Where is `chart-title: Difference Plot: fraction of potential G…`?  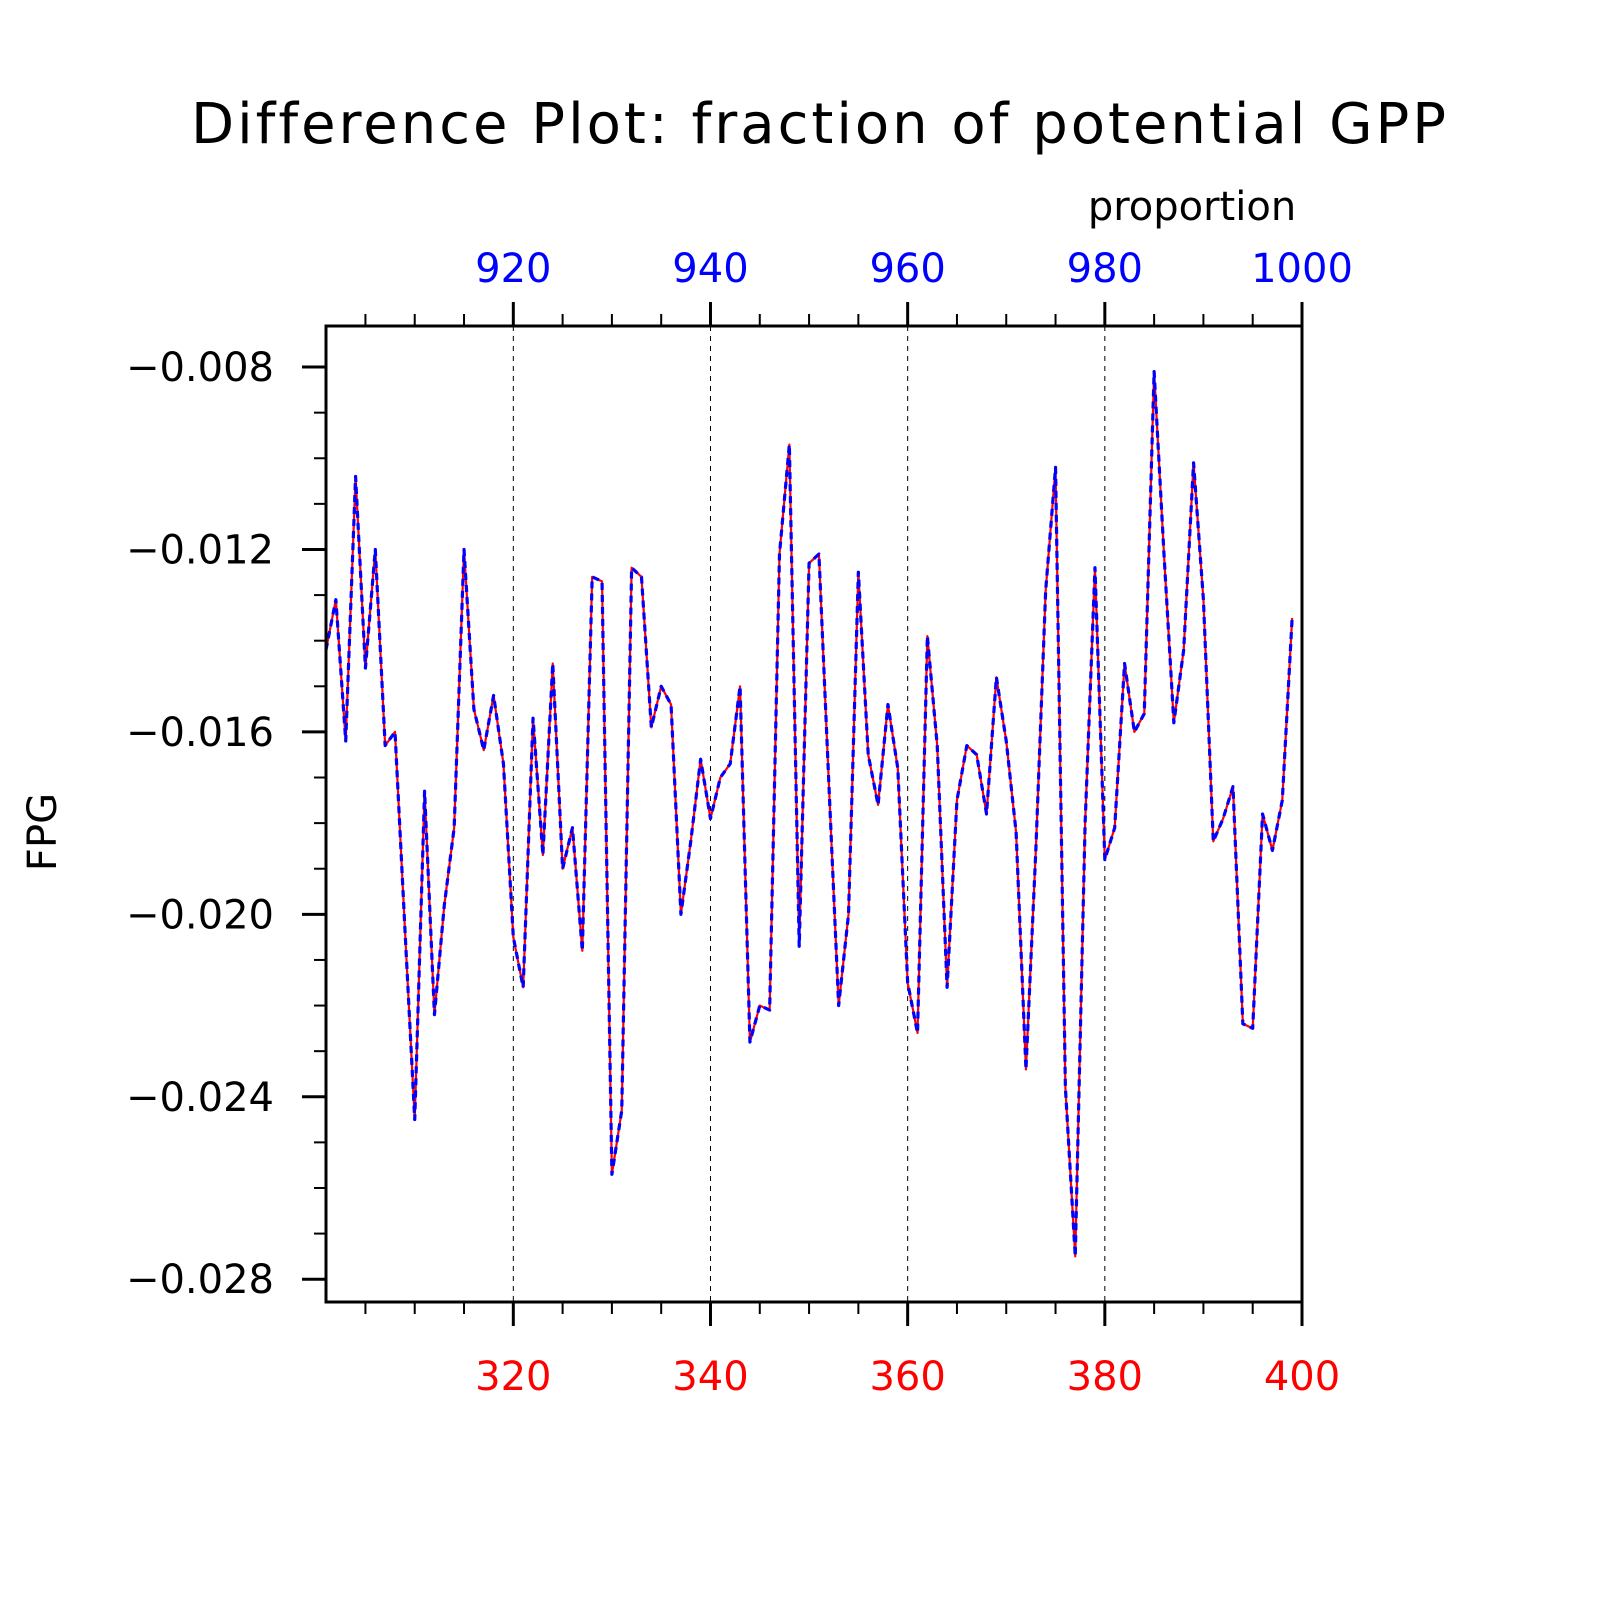
chart-title: Difference Plot: fraction of potential G… is located at coordinates (820, 124).